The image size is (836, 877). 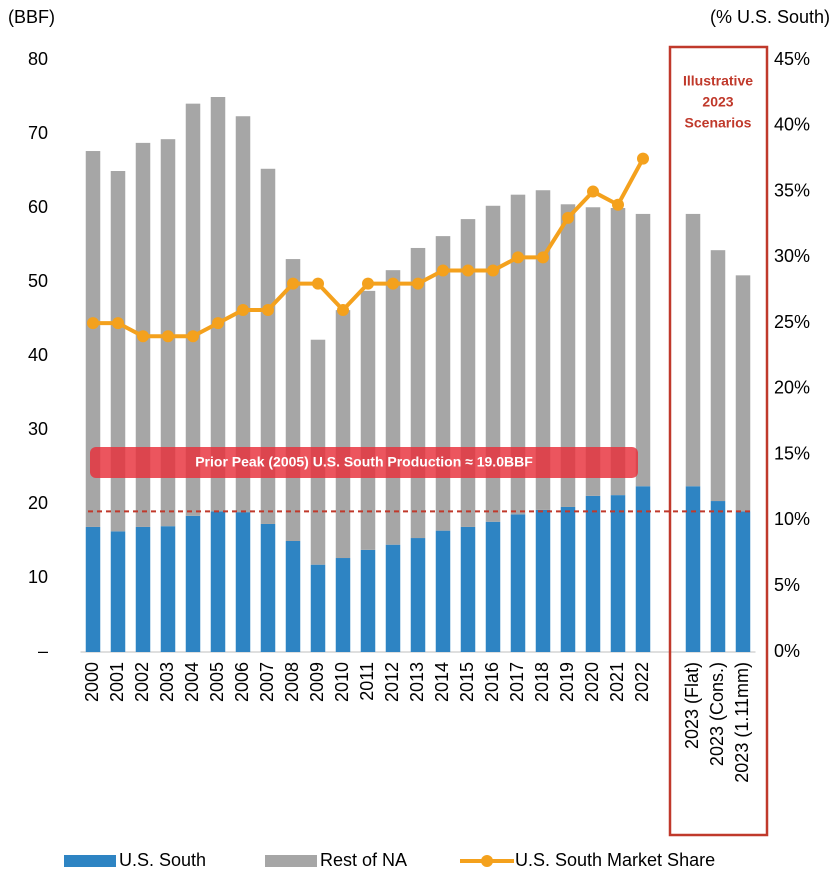 I want to click on x-tick-label: 2023 (Flat), so click(x=692, y=705).